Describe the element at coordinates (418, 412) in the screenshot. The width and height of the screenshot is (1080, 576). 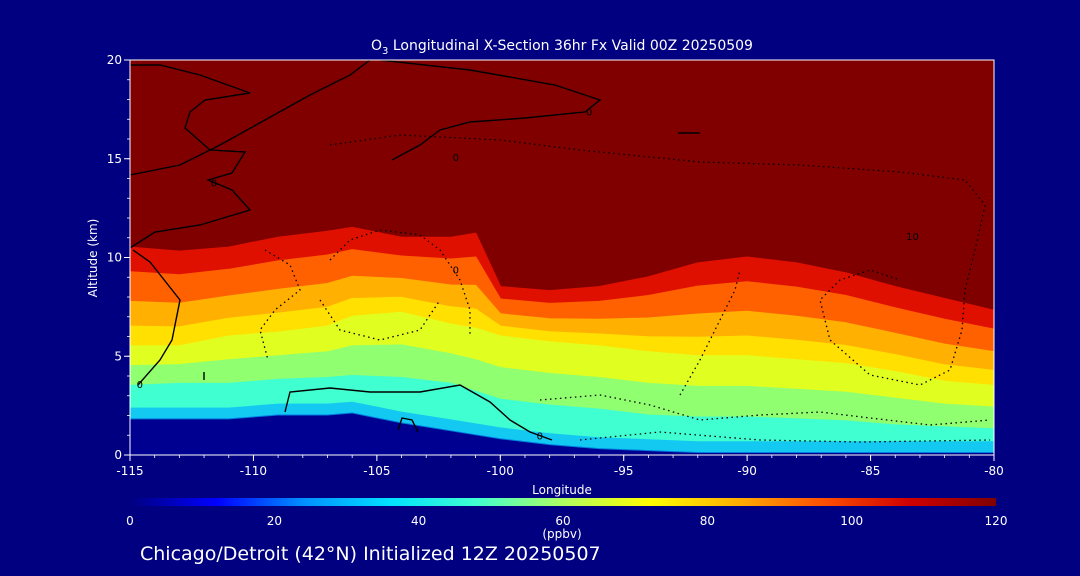
I see `contour-solid-surface` at that location.